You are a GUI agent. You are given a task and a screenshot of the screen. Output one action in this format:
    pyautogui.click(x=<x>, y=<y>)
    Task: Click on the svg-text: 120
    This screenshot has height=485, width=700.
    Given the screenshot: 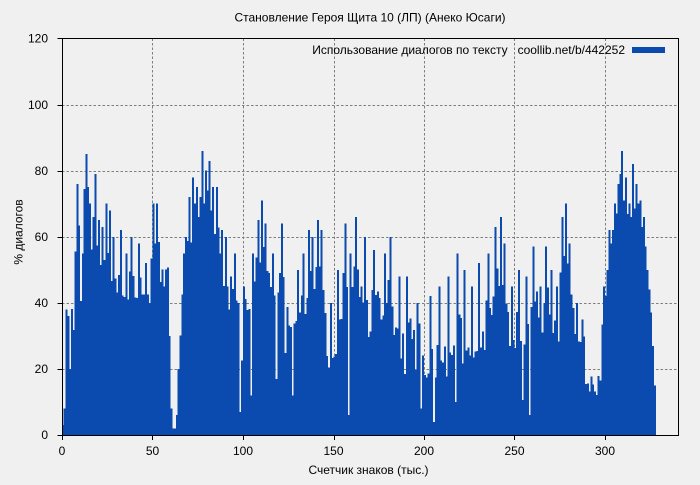 What is the action you would take?
    pyautogui.click(x=38, y=39)
    